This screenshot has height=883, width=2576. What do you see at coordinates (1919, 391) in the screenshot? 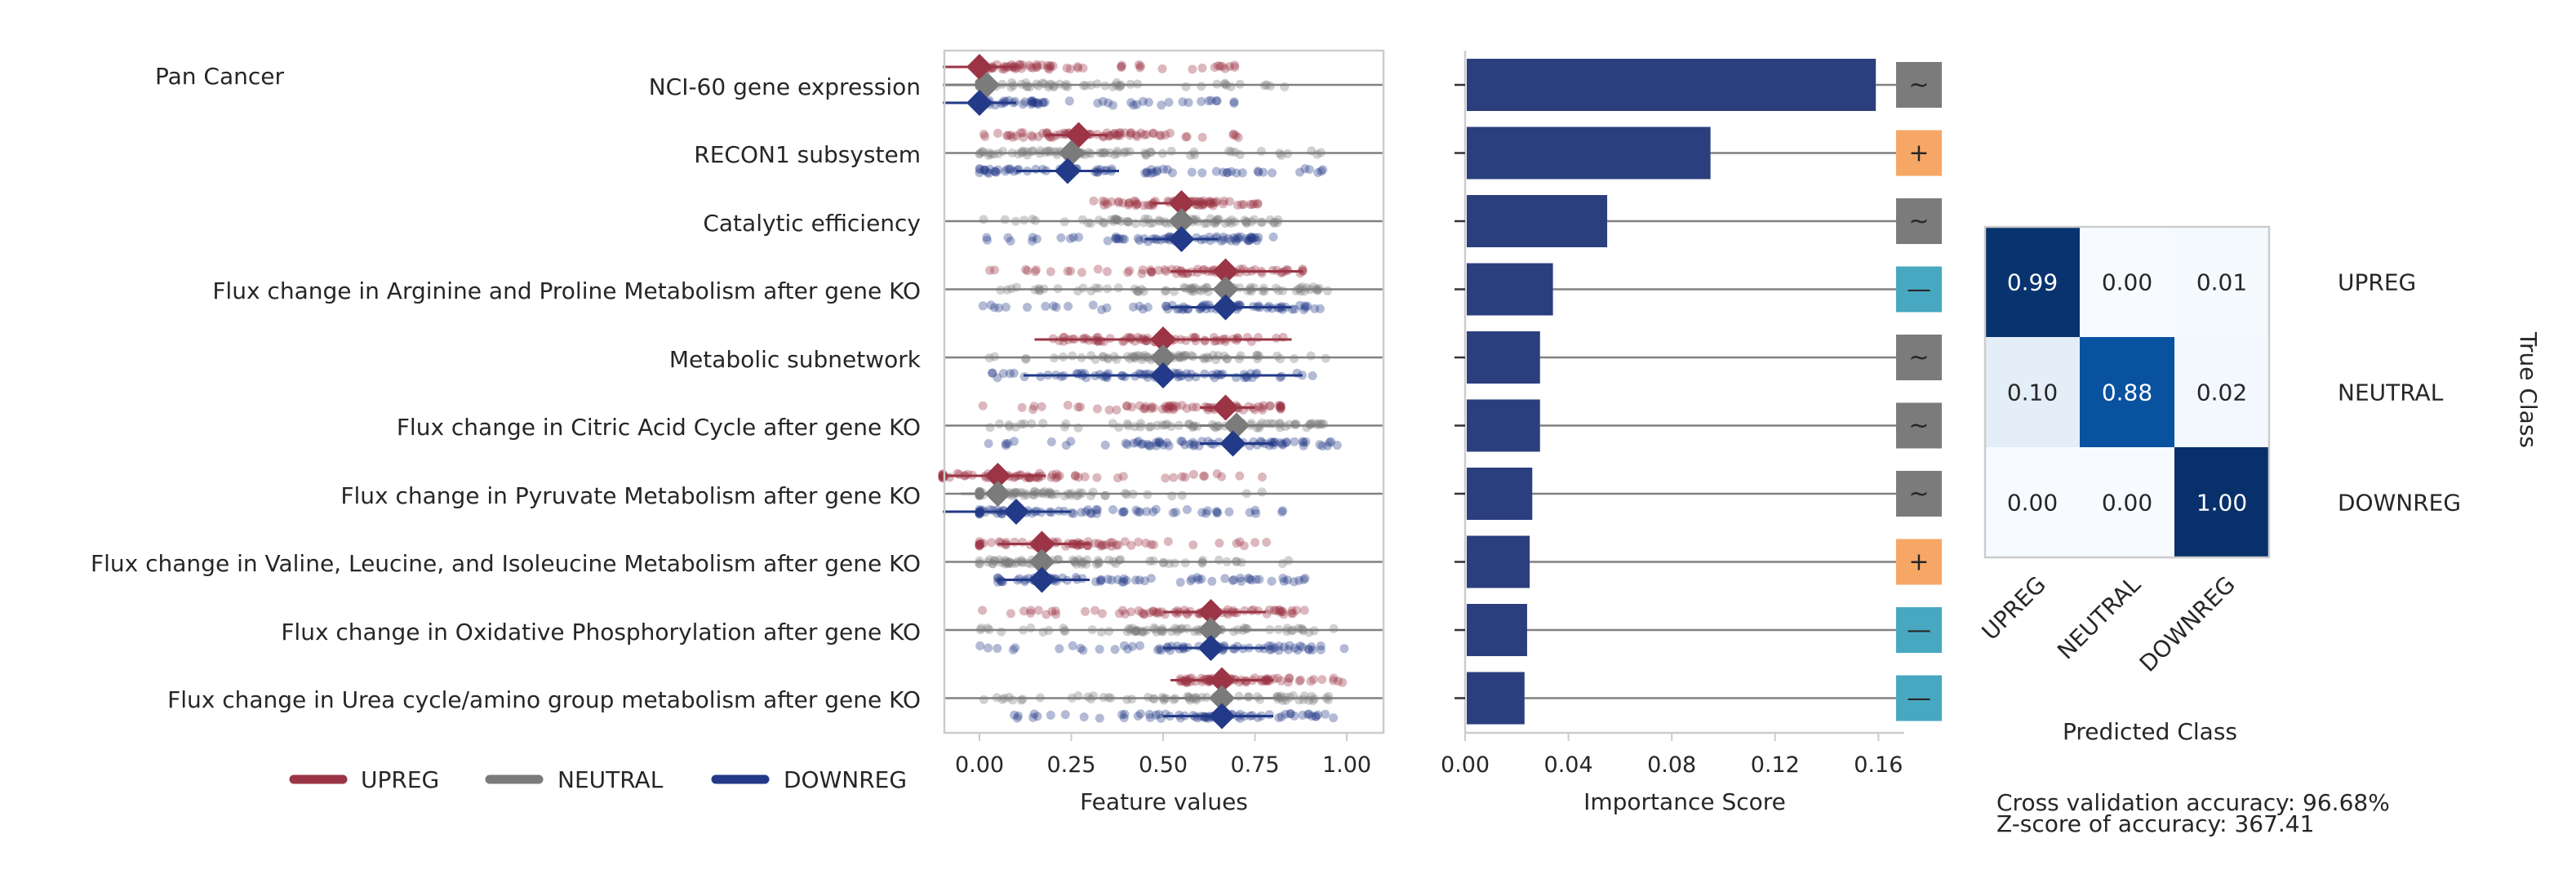
I see `sign-badge-group: ~ + ~ — ~ ~ ~ + — —` at bounding box center [1919, 391].